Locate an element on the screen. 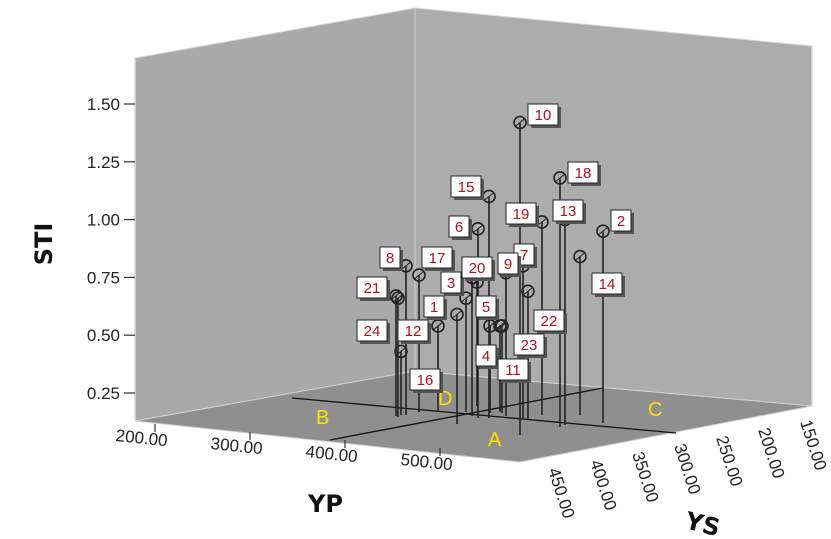 The height and width of the screenshot is (539, 831). x-tick-label: 200.00 is located at coordinates (142, 438).